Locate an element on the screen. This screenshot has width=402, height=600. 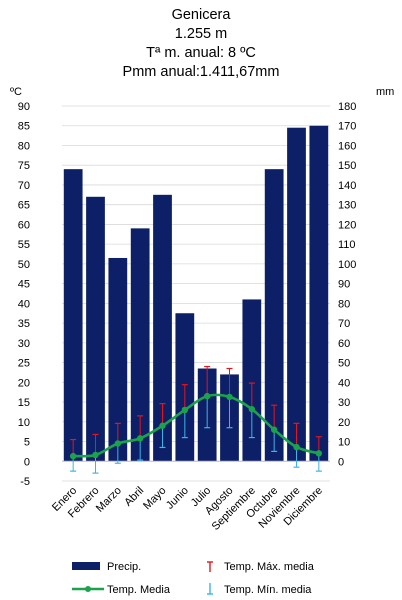
right-tick-label: 100 is located at coordinates (347, 265).